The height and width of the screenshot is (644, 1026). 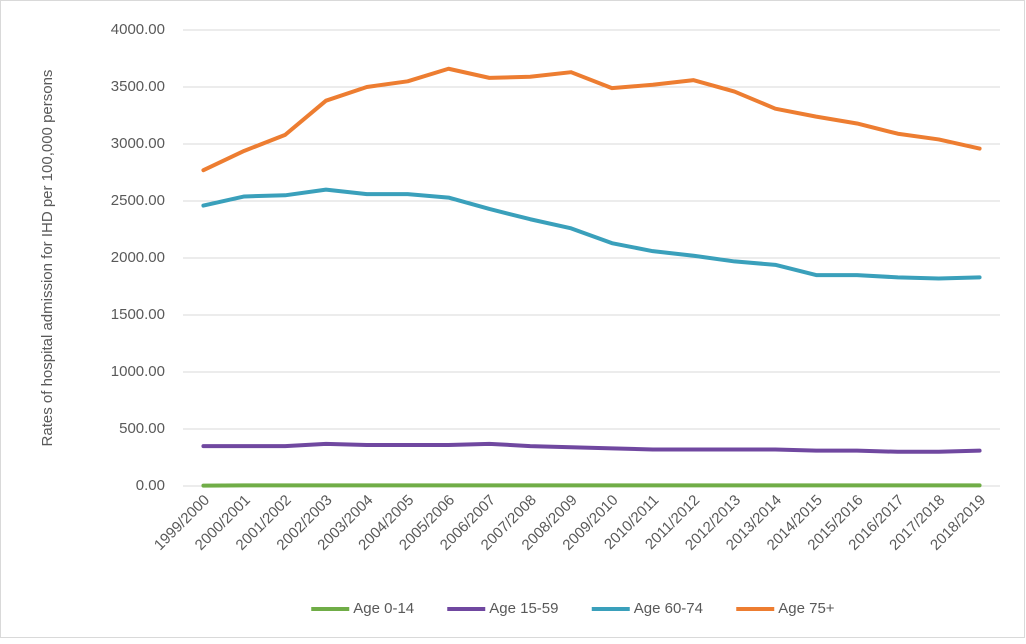 I want to click on y-tick-label: 3000.00, so click(x=138, y=143).